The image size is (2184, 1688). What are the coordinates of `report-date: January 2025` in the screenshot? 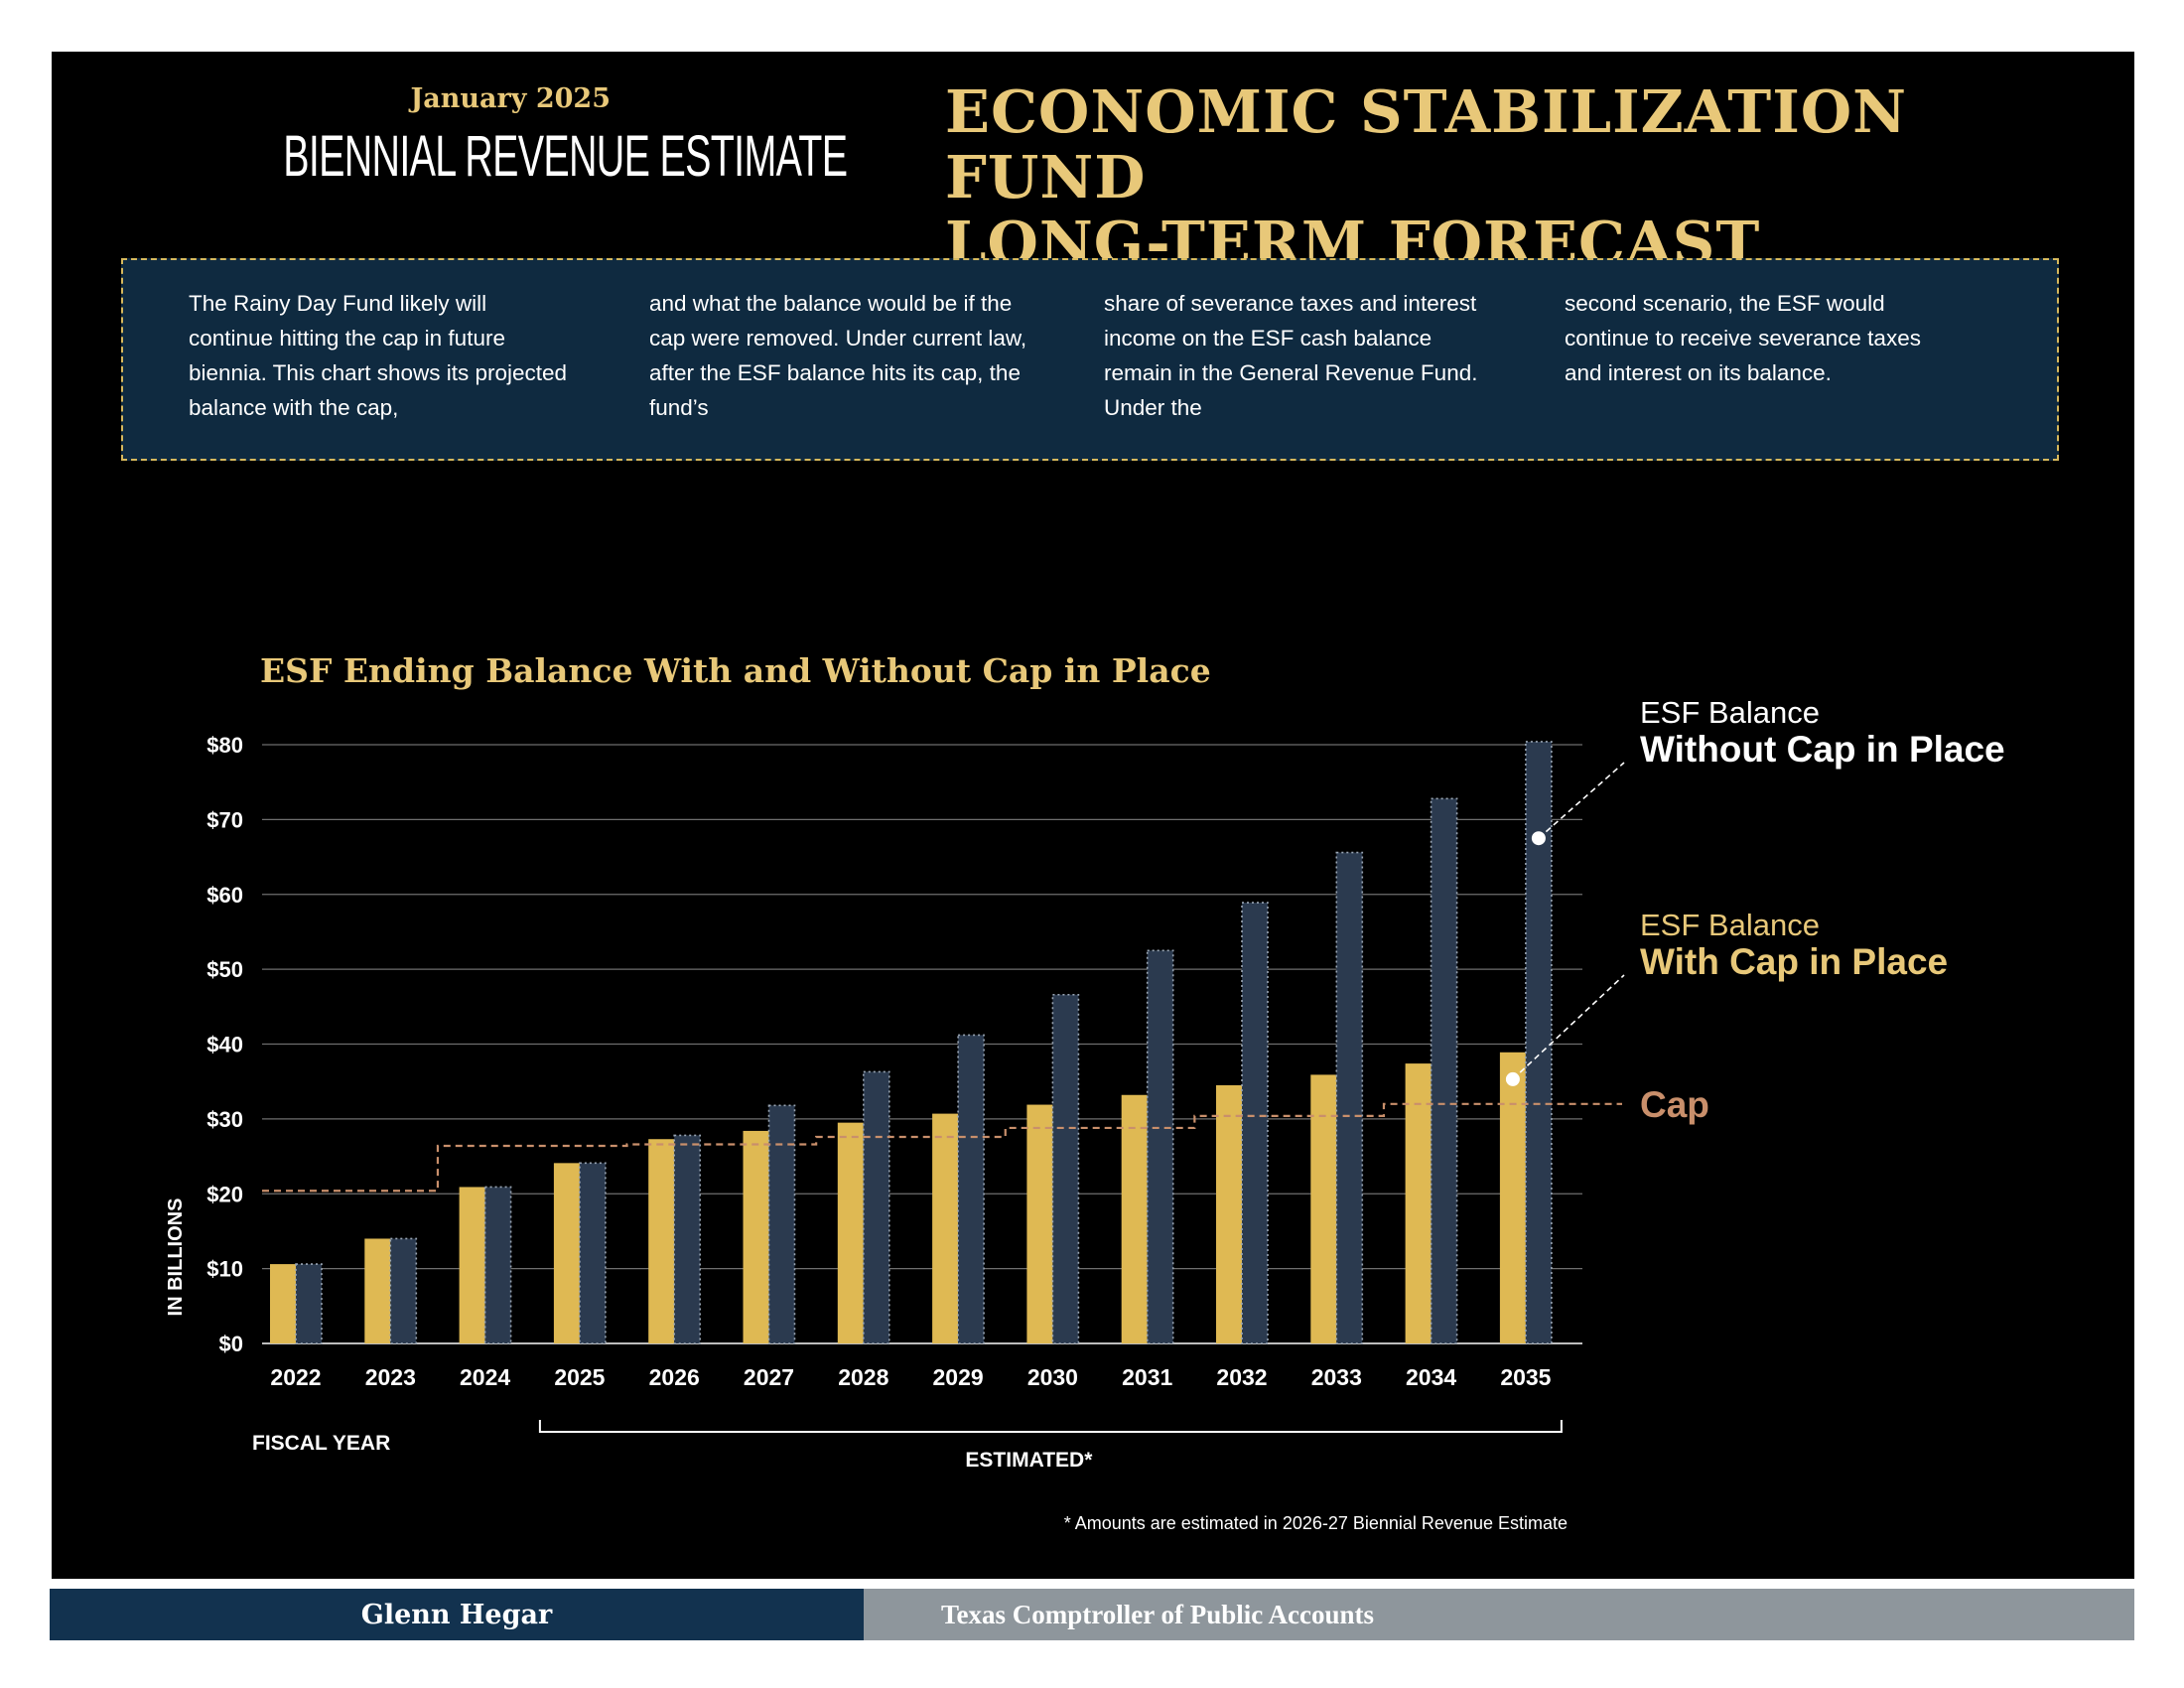 It's located at (511, 98).